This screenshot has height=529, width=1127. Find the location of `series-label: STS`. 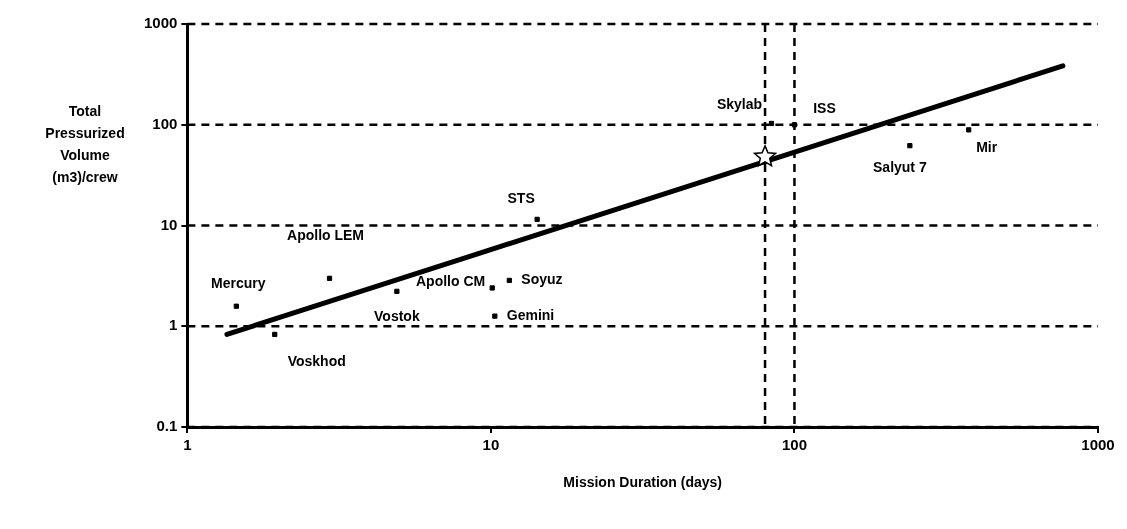

series-label: STS is located at coordinates (521, 198).